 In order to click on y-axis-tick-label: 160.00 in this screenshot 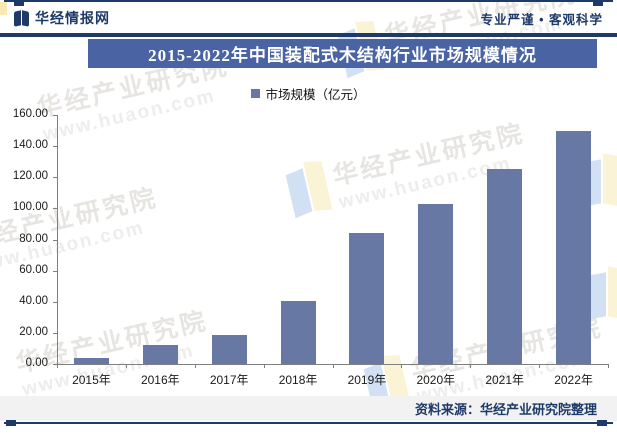, I will do `click(30, 114)`.